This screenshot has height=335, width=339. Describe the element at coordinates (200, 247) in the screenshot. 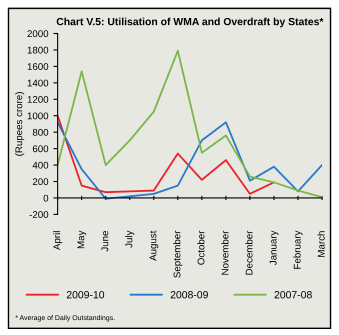

I see `x-tick-label: October` at that location.